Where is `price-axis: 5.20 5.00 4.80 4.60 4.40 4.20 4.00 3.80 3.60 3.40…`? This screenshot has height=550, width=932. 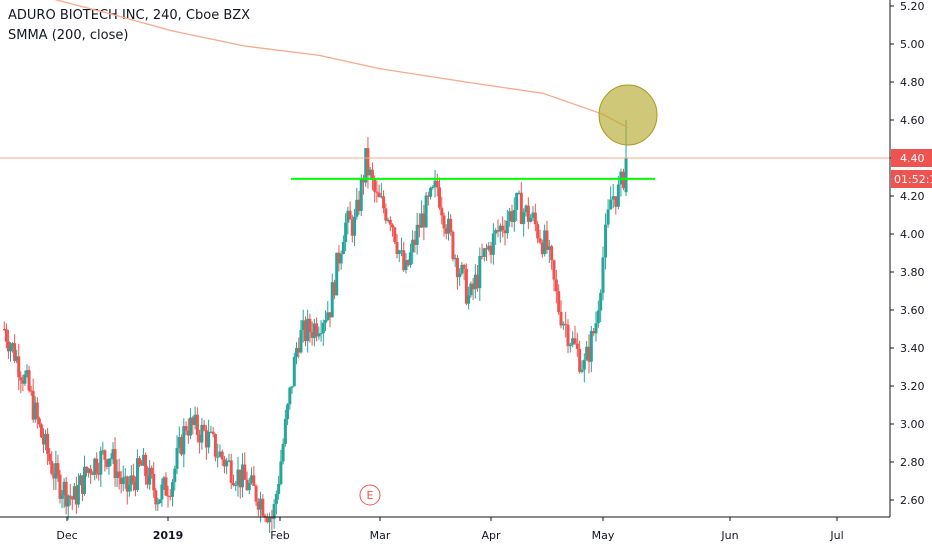 price-axis: 5.20 5.00 4.80 4.60 4.40 4.20 4.00 3.80 3.60 3.40… is located at coordinates (910, 258).